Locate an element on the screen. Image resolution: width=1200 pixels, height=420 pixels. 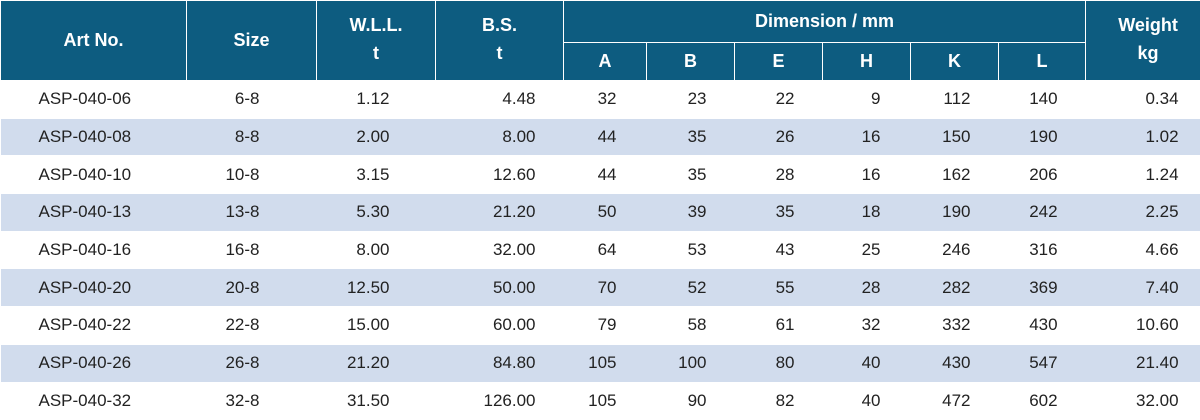
cell-dim-k: 430 is located at coordinates (955, 363).